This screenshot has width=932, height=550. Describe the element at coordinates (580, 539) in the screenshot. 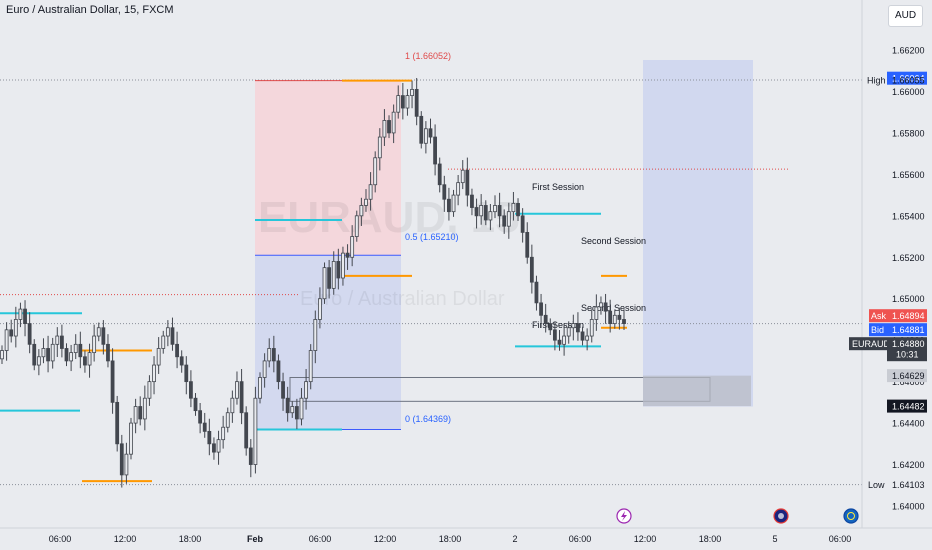

I see `time-tick-label: 06:00` at that location.